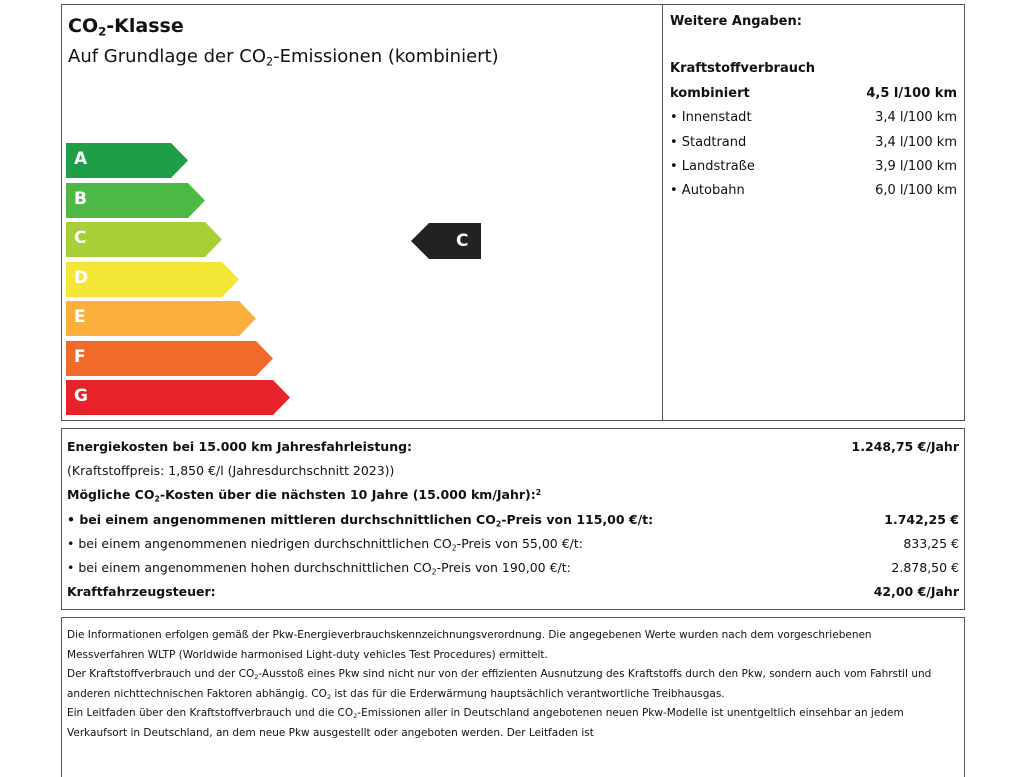 The width and height of the screenshot is (1024, 777). What do you see at coordinates (708, 142) in the screenshot?
I see `consumption-label: • Stadtrand` at bounding box center [708, 142].